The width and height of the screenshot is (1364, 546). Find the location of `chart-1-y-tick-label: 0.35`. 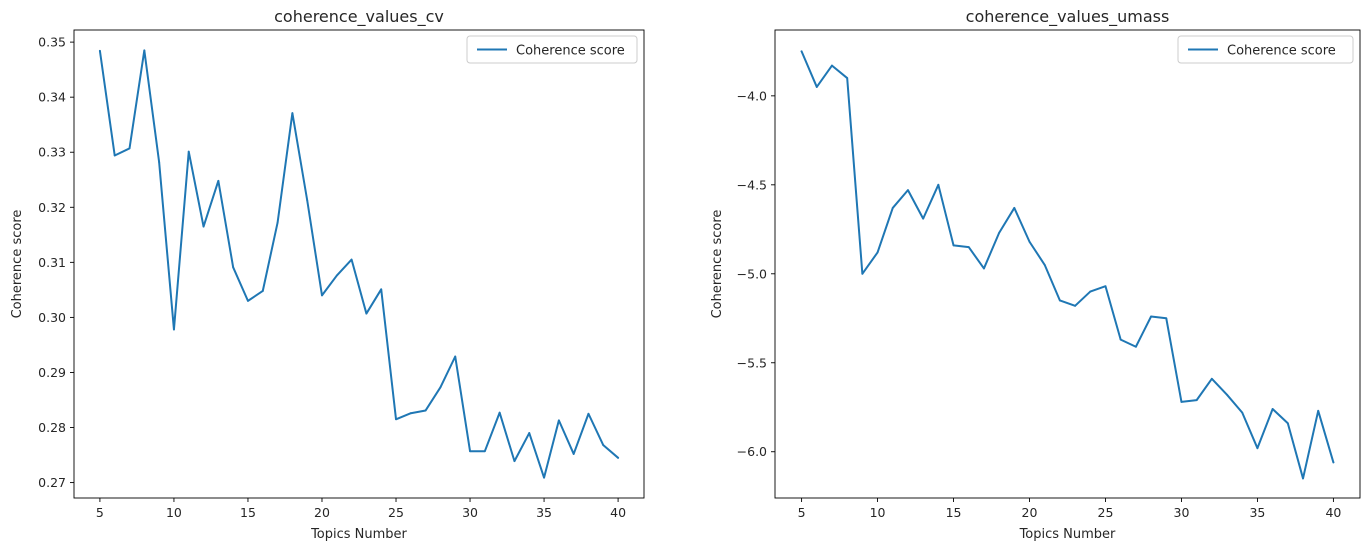

chart-1-y-tick-label: 0.35 is located at coordinates (52, 42).